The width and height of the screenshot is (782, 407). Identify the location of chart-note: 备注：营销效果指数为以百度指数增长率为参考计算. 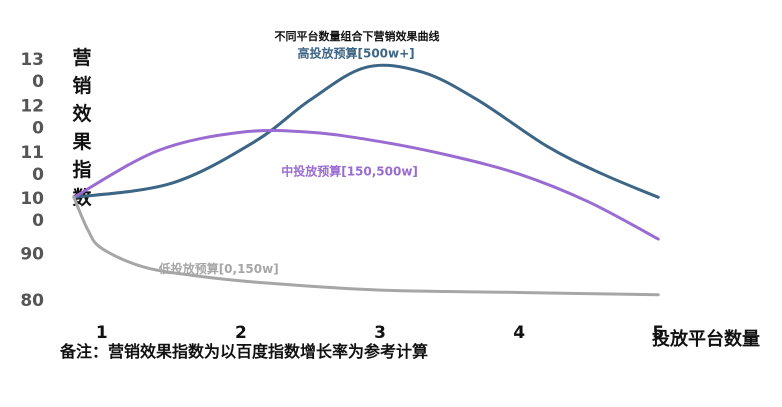
(243, 351).